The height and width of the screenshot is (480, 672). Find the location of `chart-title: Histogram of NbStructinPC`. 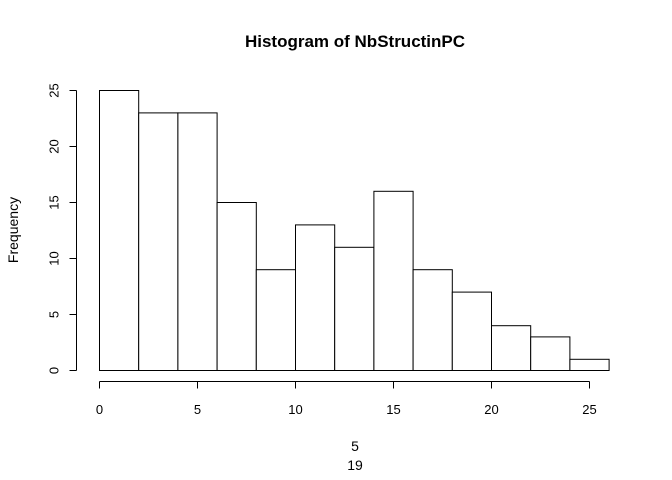

chart-title: Histogram of NbStructinPC is located at coordinates (355, 41).